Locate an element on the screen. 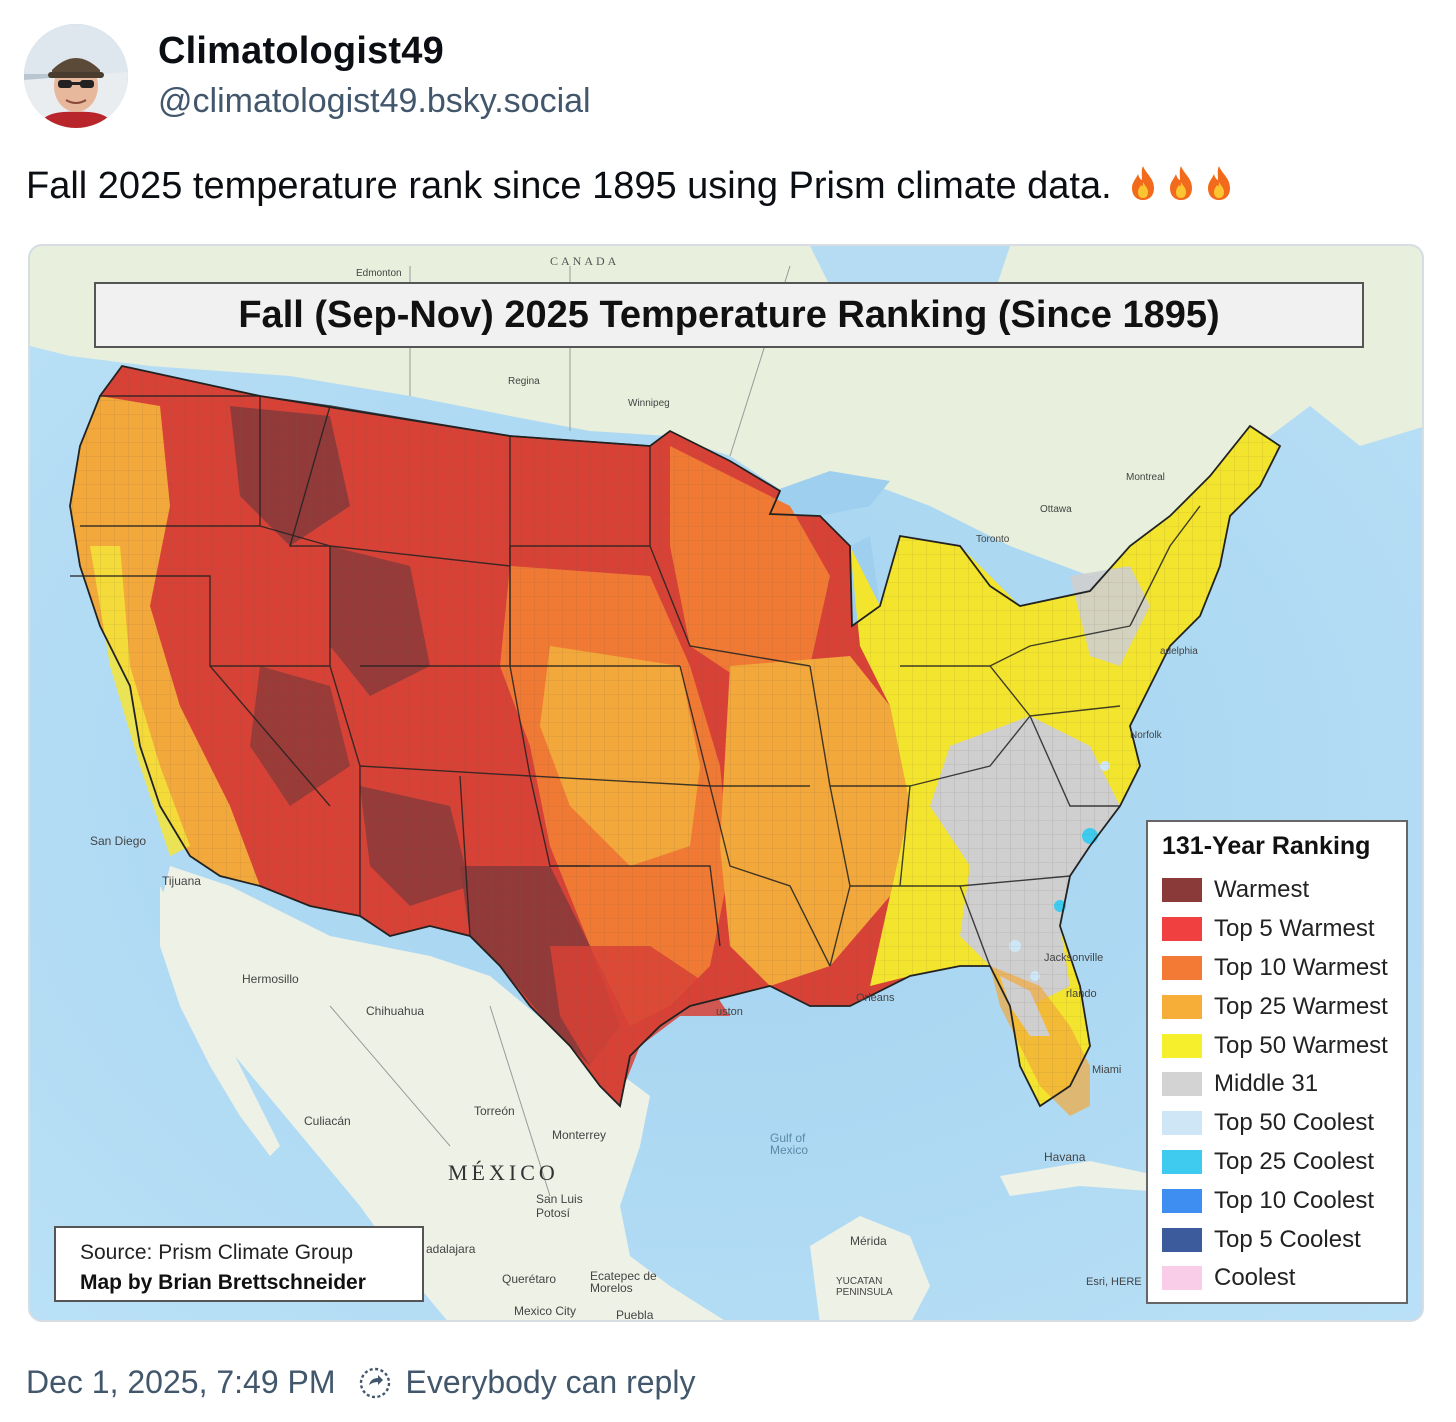  label-puebla: Puebla is located at coordinates (635, 1315).